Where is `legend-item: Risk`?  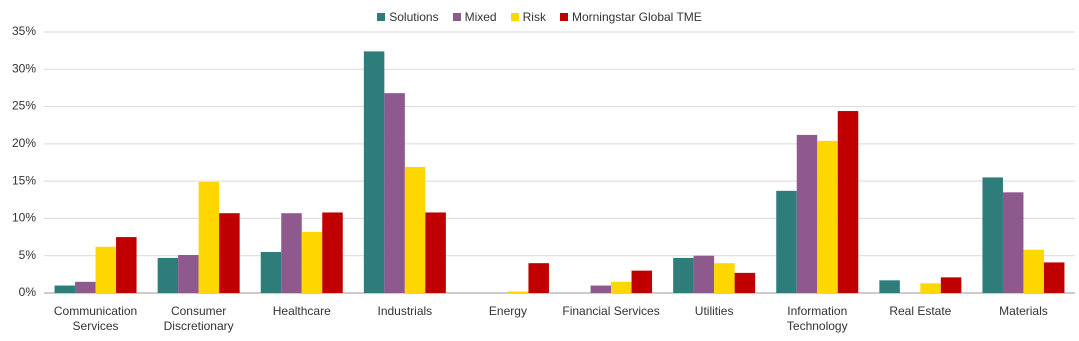
legend-item: Risk is located at coordinates (528, 17).